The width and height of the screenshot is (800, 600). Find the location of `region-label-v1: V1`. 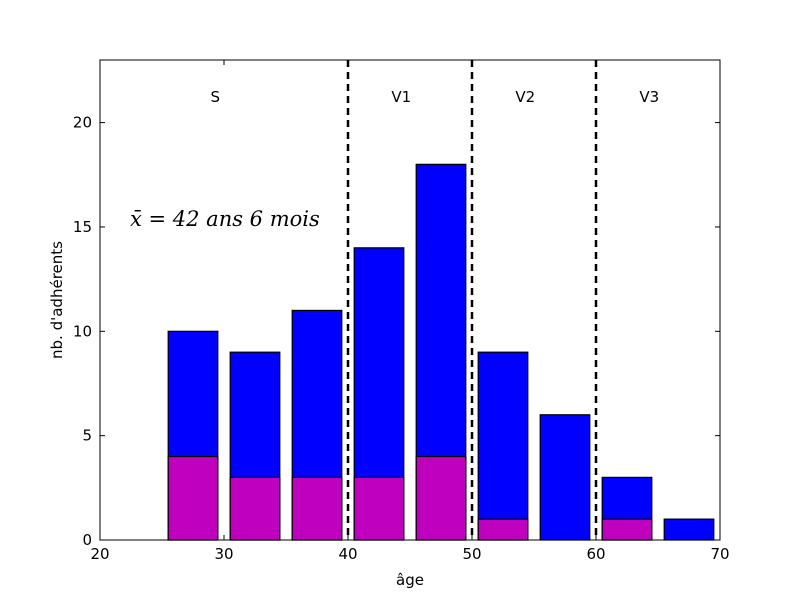

region-label-v1: V1 is located at coordinates (401, 97).